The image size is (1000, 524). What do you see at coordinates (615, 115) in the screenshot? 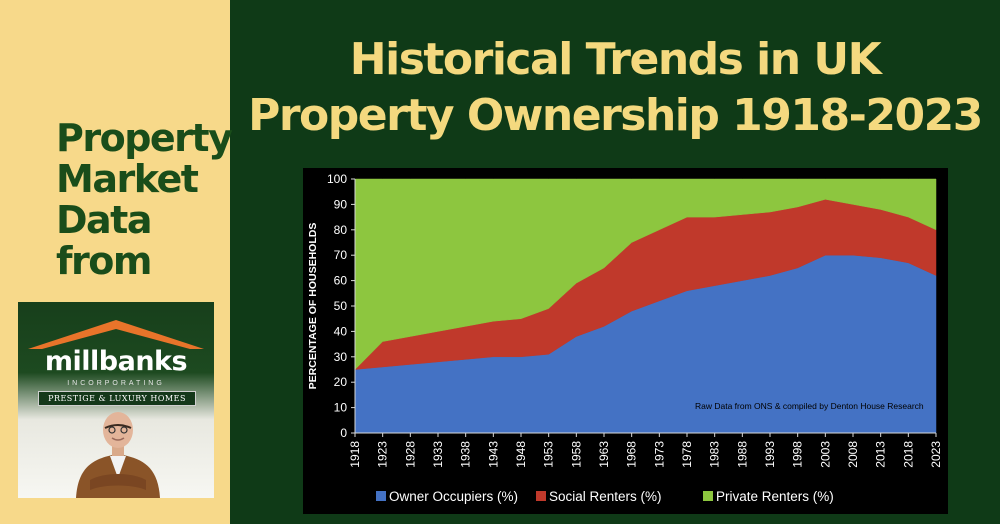
I see `title-line: Property Ownership 1918-2023` at bounding box center [615, 115].